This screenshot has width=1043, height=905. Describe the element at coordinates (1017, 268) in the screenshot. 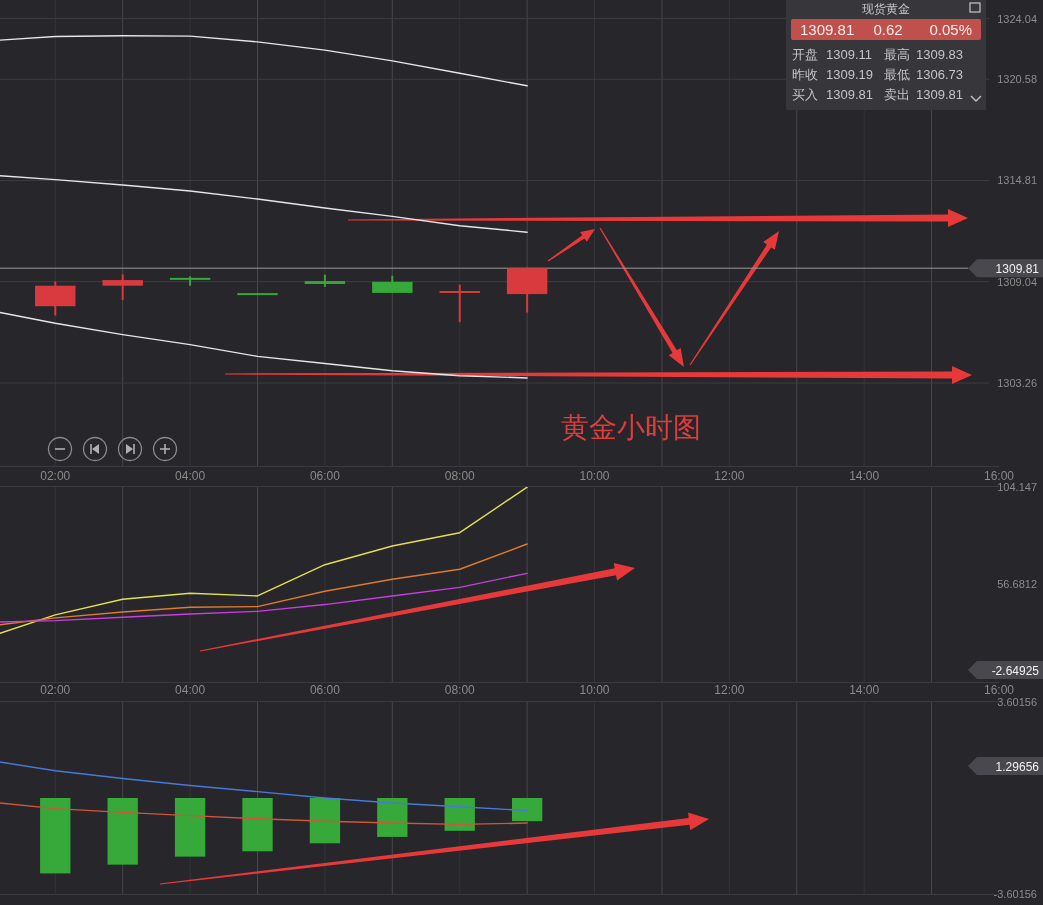

I see `ref-line-label: 1309.81` at that location.